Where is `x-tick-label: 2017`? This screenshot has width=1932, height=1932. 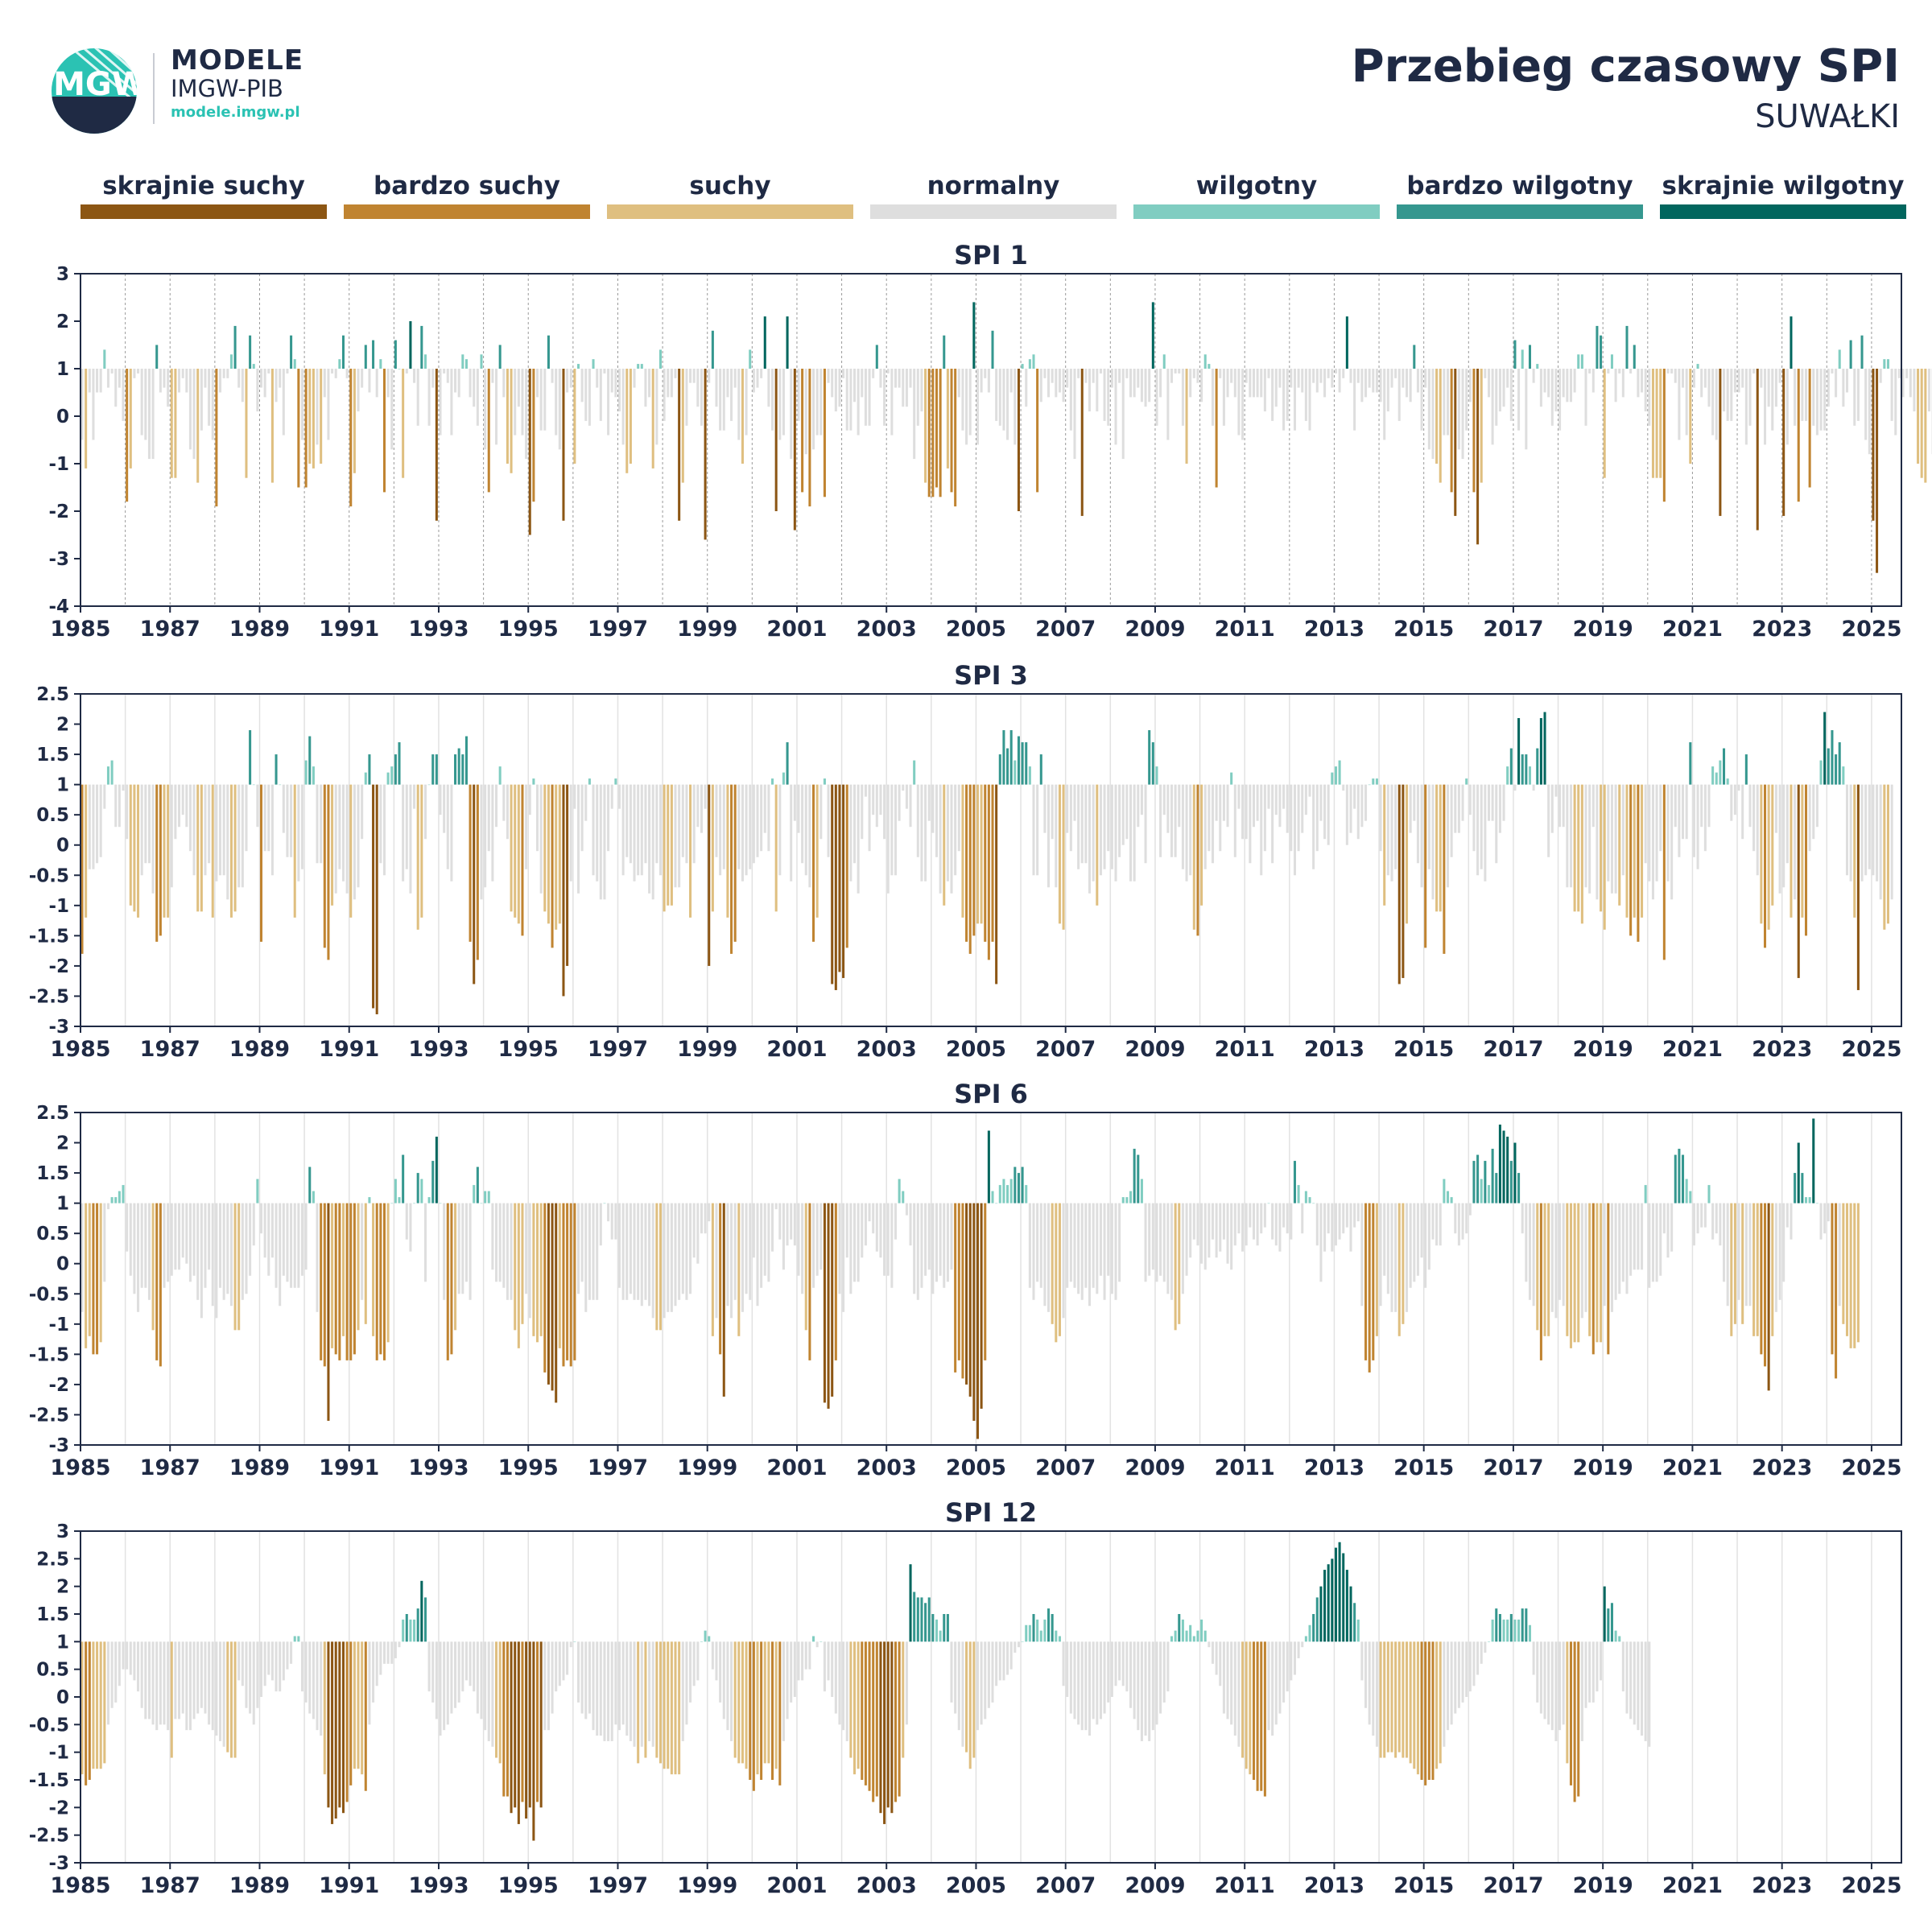
x-tick-label: 2017 is located at coordinates (1513, 1467).